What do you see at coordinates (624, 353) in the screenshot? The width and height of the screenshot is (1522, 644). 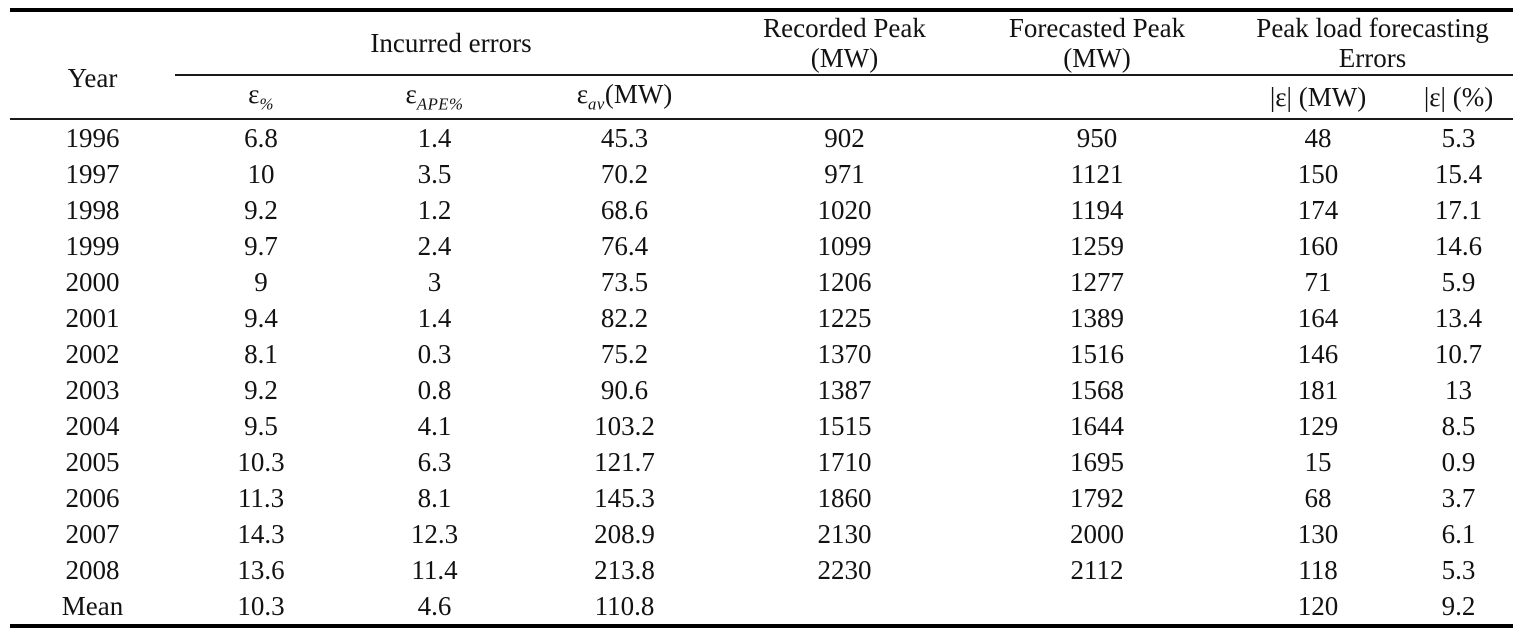 I see `cell-eps-av-mw: 75.2` at bounding box center [624, 353].